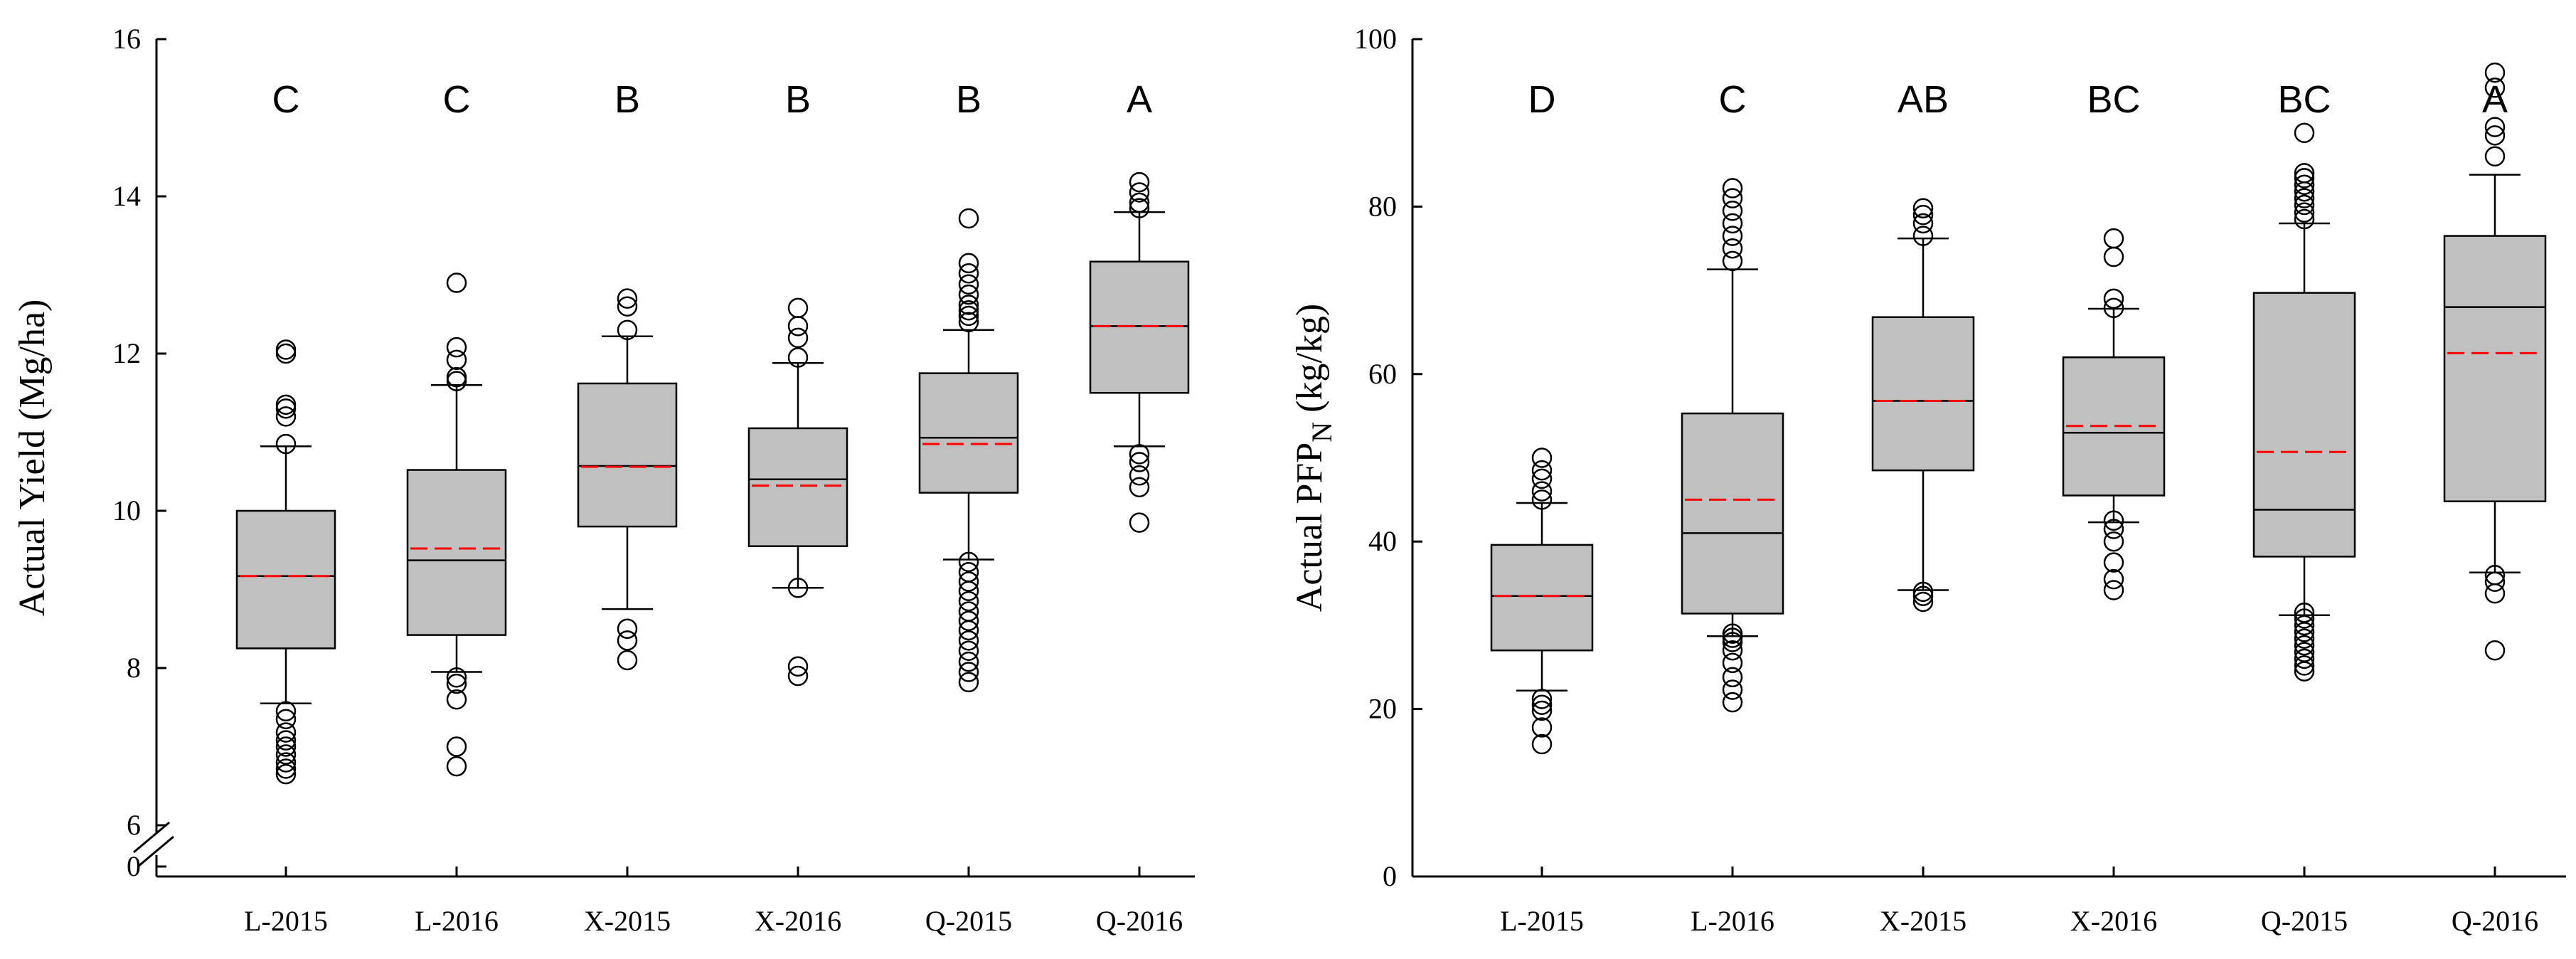 The height and width of the screenshot is (959, 2576). Describe the element at coordinates (1313, 458) in the screenshot. I see `y-axis-title: Actual PFPN (kg/kg)` at that location.